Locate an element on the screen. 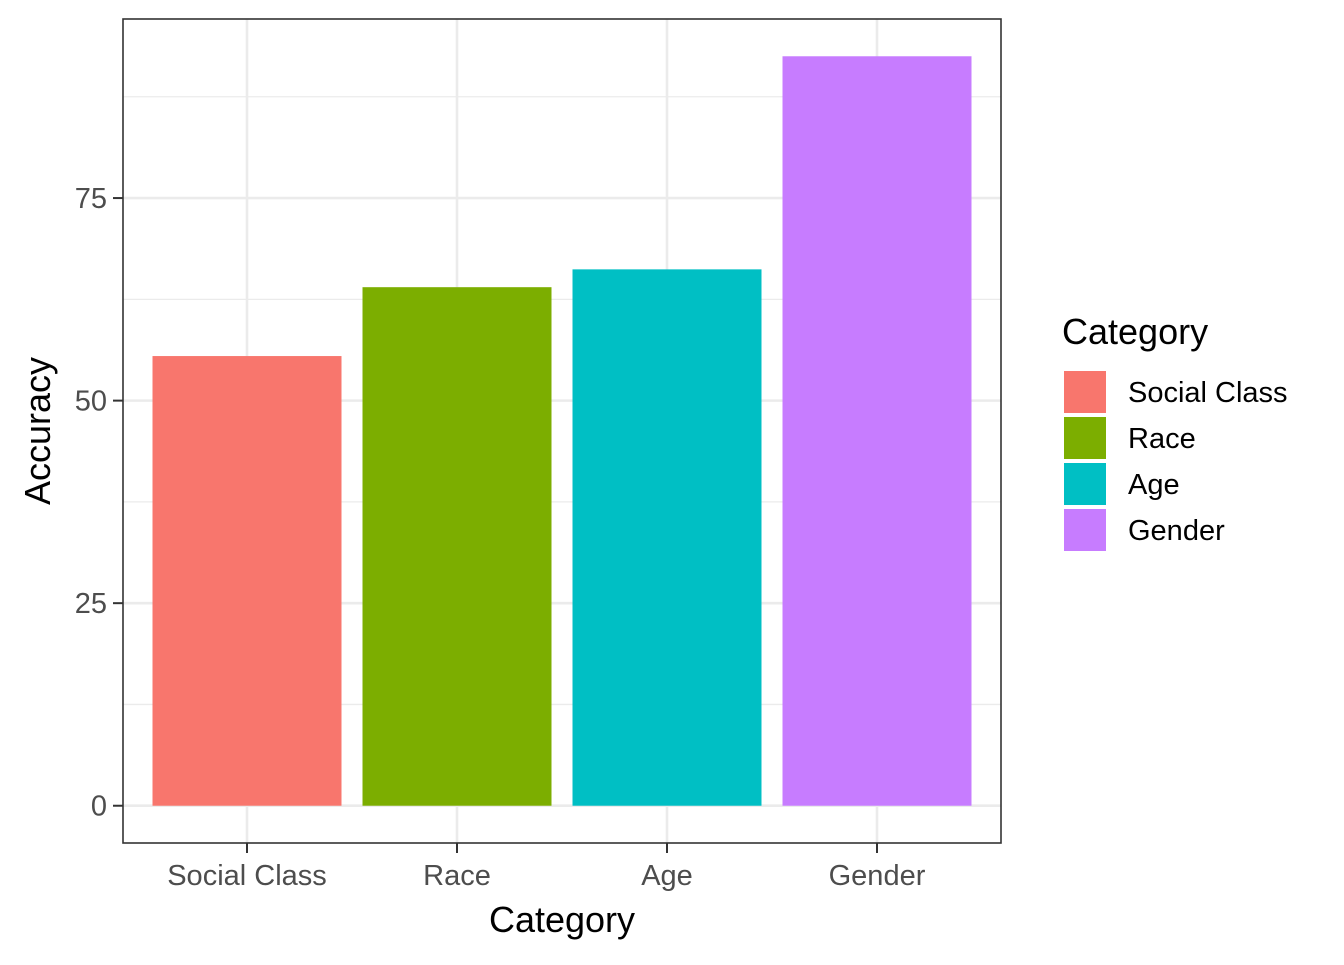 Image resolution: width=1344 pixels, height=965 pixels. bar-social-class is located at coordinates (247, 581).